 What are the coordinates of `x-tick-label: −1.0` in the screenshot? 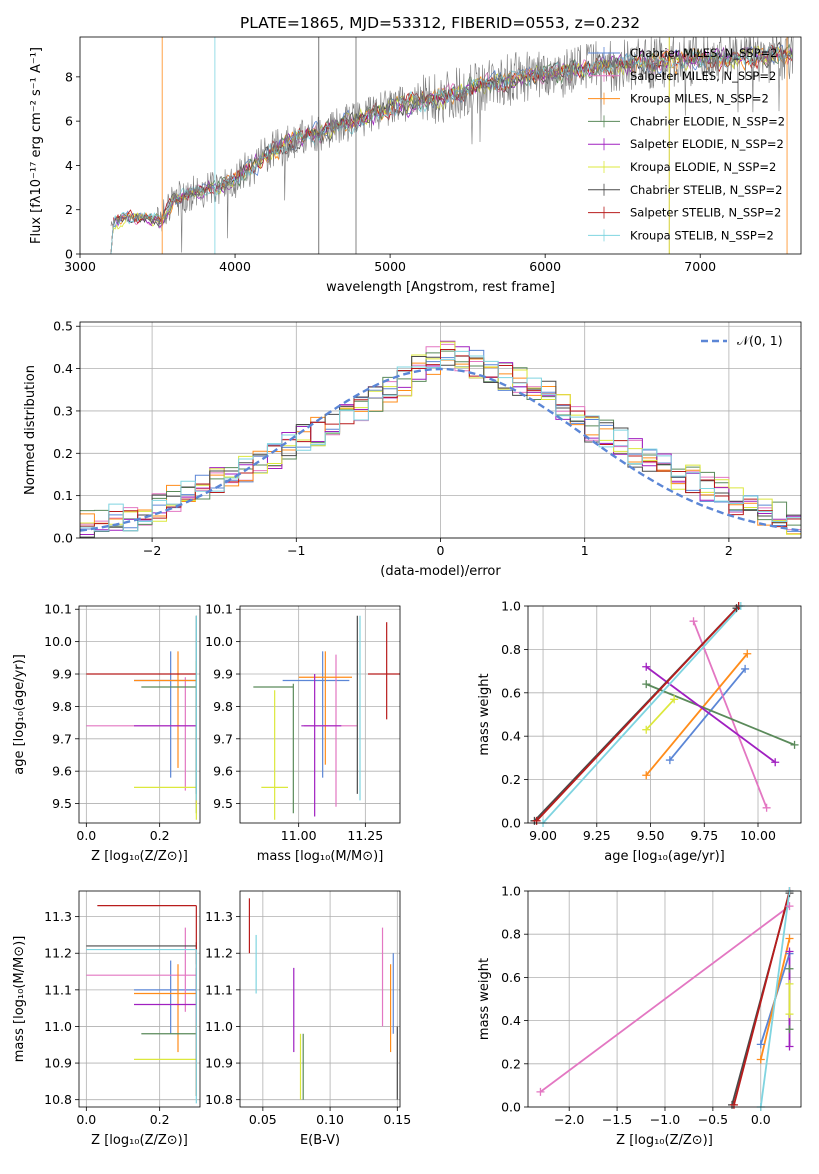 It's located at (665, 1119).